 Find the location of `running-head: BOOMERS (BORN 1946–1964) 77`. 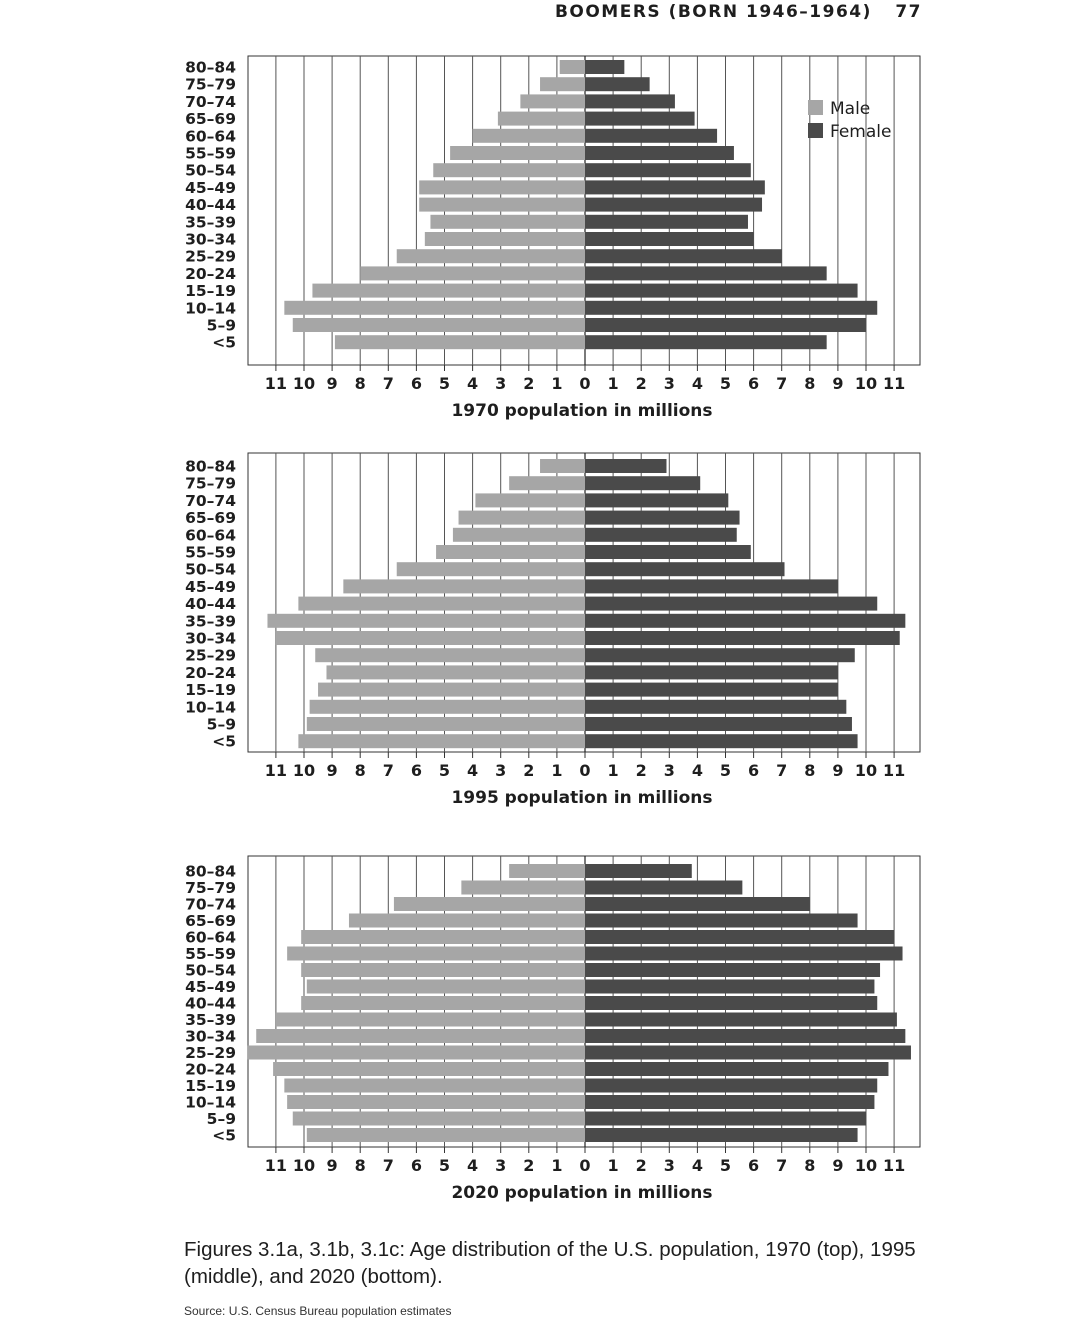

running-head: BOOMERS (BORN 1946–1964) 77 is located at coordinates (738, 12).